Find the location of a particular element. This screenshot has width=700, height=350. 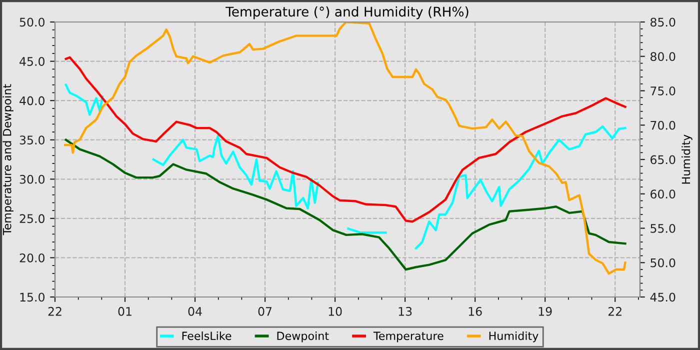

x-tick-label: 13 is located at coordinates (405, 311).